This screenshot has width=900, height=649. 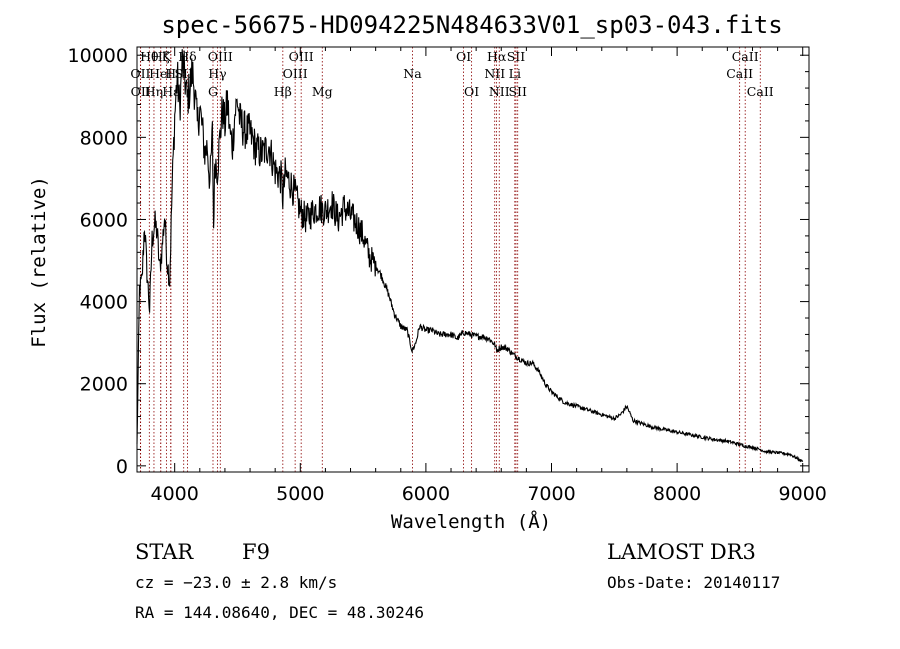 What do you see at coordinates (494, 73) in the screenshot?
I see `marker-label-22: NII` at bounding box center [494, 73].